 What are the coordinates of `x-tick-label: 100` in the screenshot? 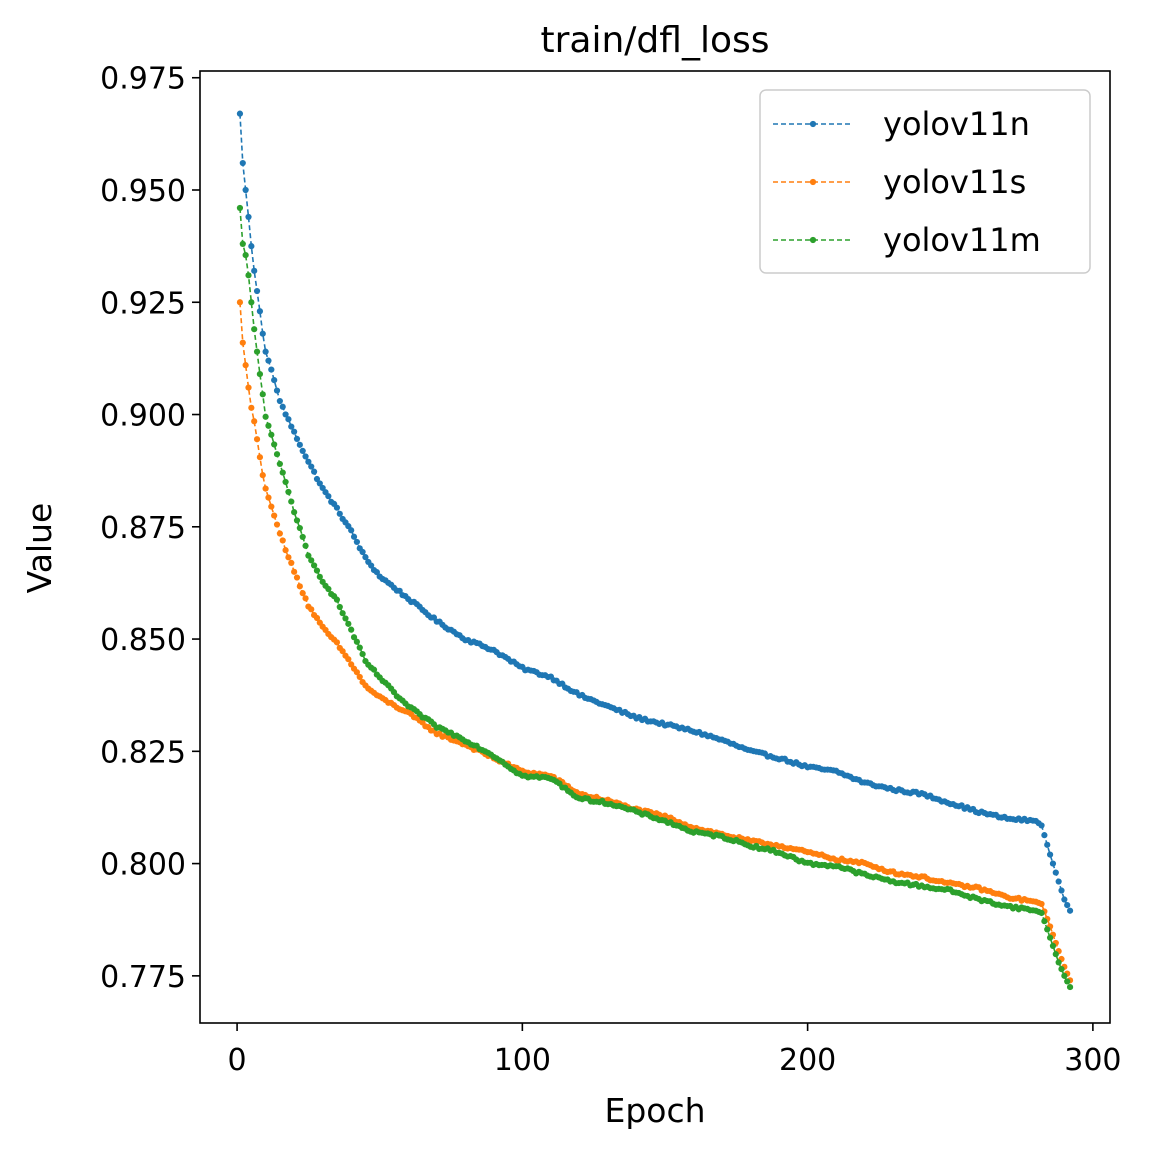 It's located at (522, 1060).